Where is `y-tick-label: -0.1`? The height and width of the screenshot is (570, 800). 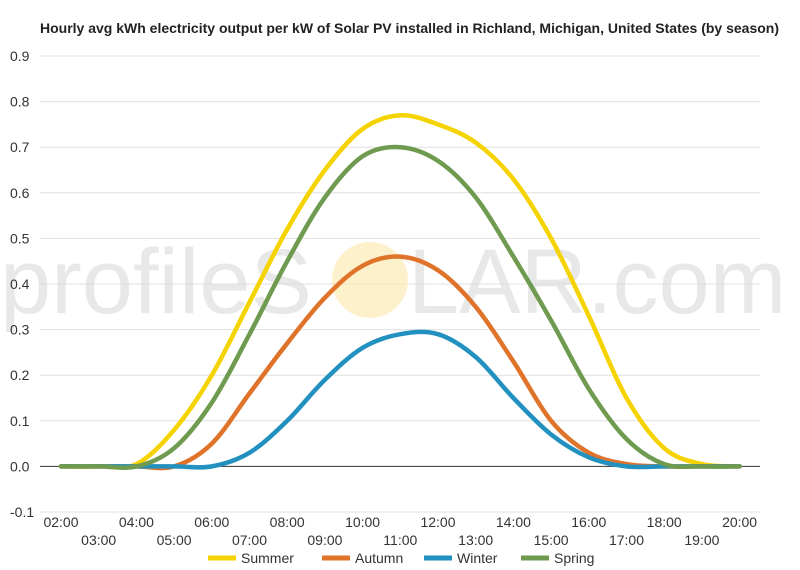
y-tick-label: -0.1 is located at coordinates (22, 512).